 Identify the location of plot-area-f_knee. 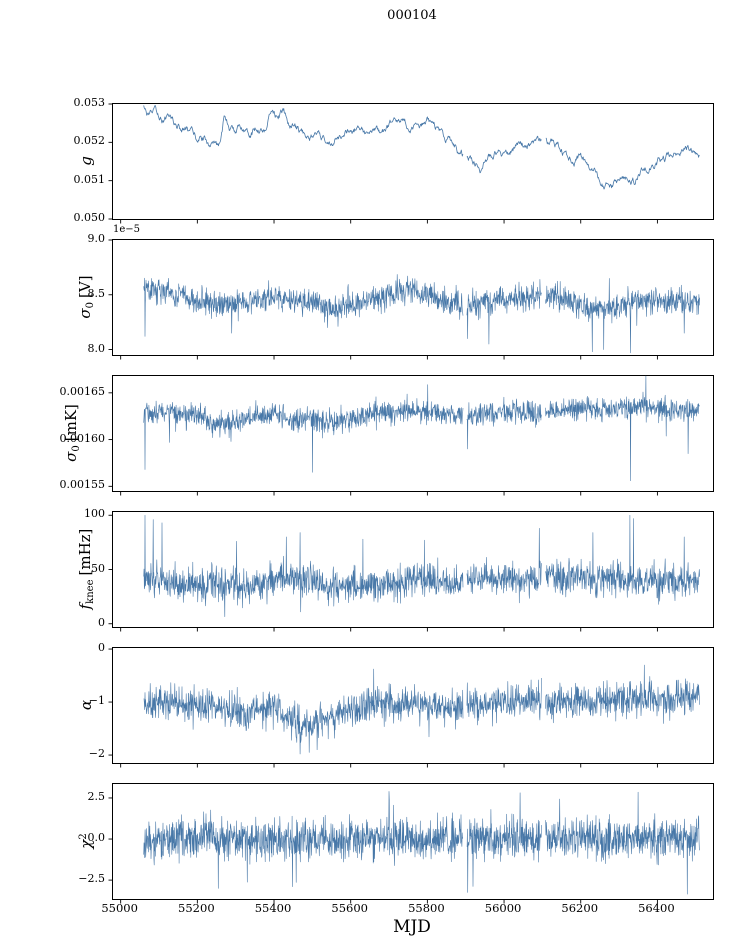
(411, 571).